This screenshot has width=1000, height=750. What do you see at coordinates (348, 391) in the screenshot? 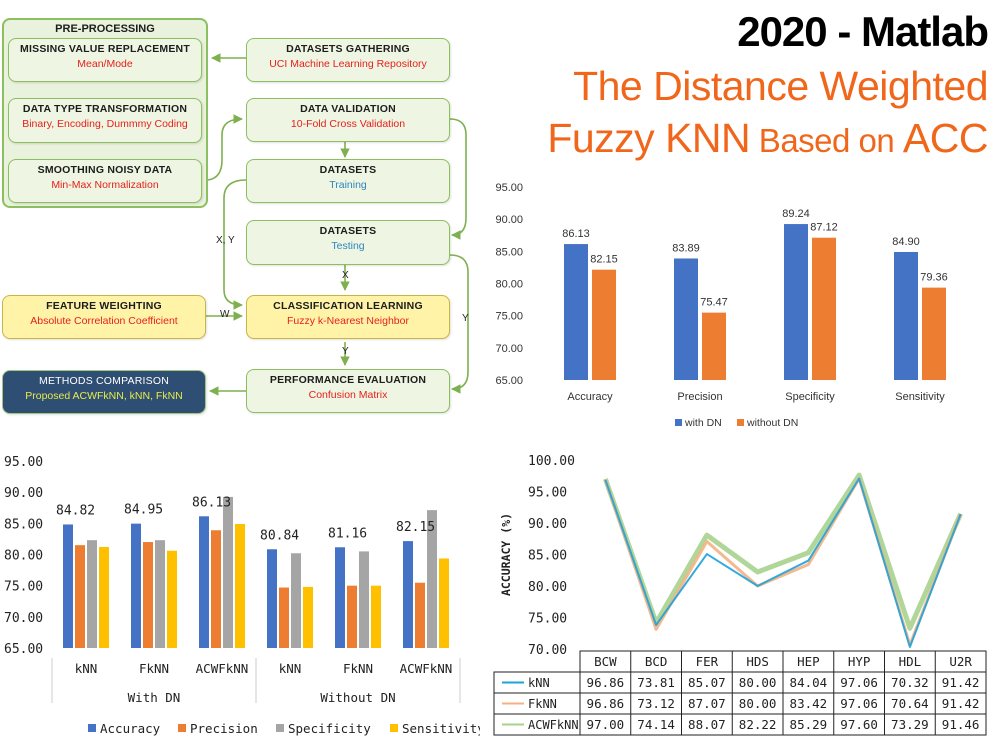
I see `performance-evaluation-box: PERFORMANCE EVALUATION Confusion Matrix` at bounding box center [348, 391].